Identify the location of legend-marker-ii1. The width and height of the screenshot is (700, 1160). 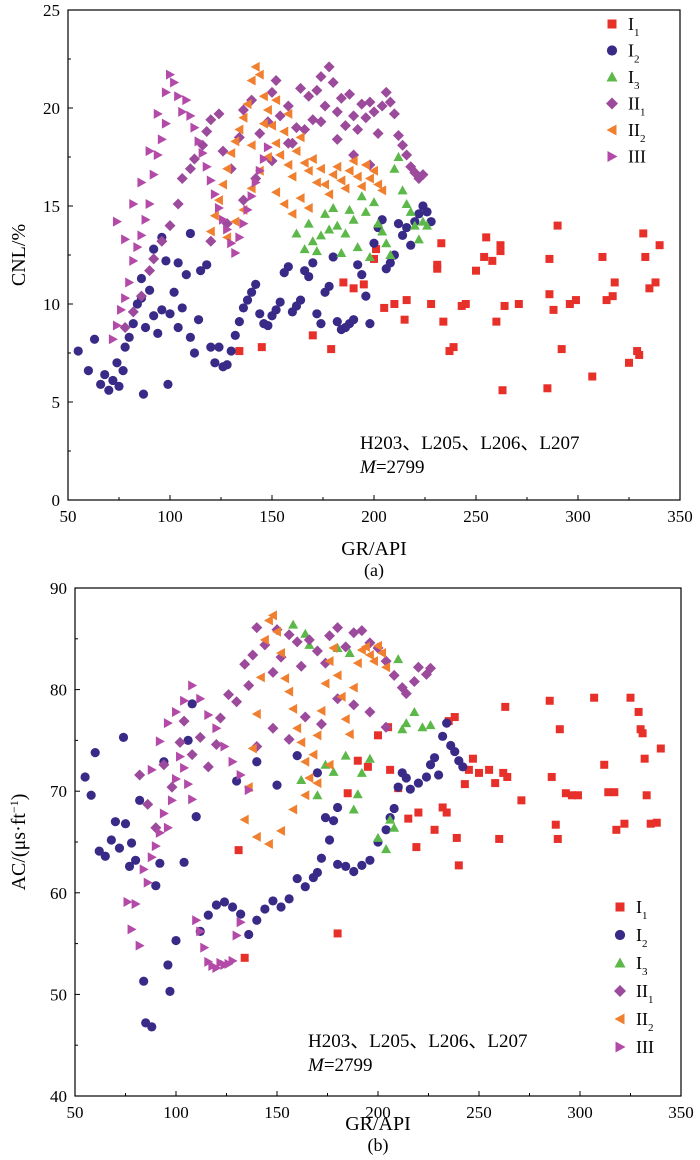
(620, 991).